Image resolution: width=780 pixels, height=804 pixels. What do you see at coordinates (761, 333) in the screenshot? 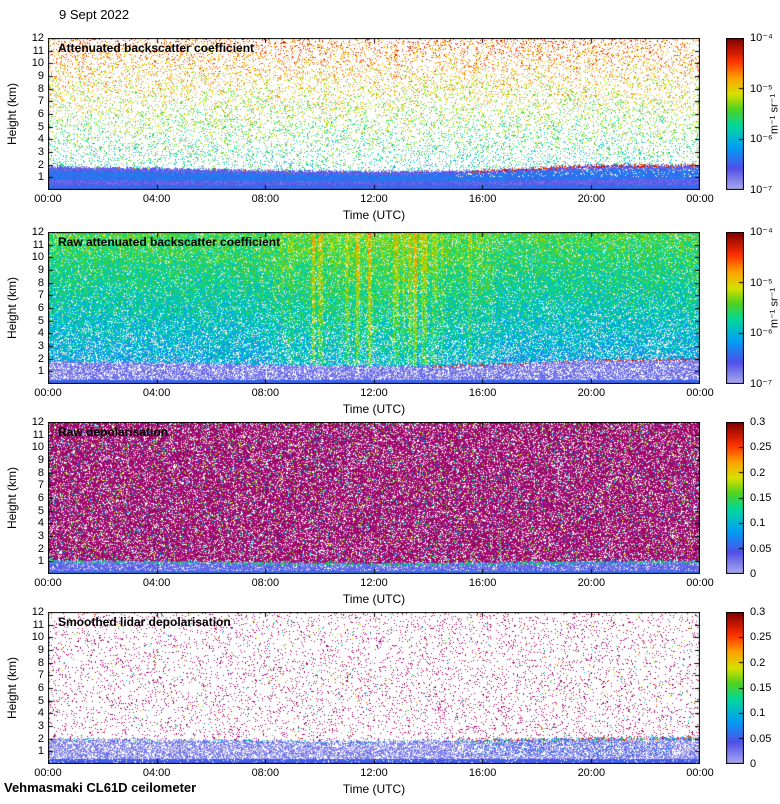
I see `colorbar-tick-label: 10⁻⁶` at bounding box center [761, 333].